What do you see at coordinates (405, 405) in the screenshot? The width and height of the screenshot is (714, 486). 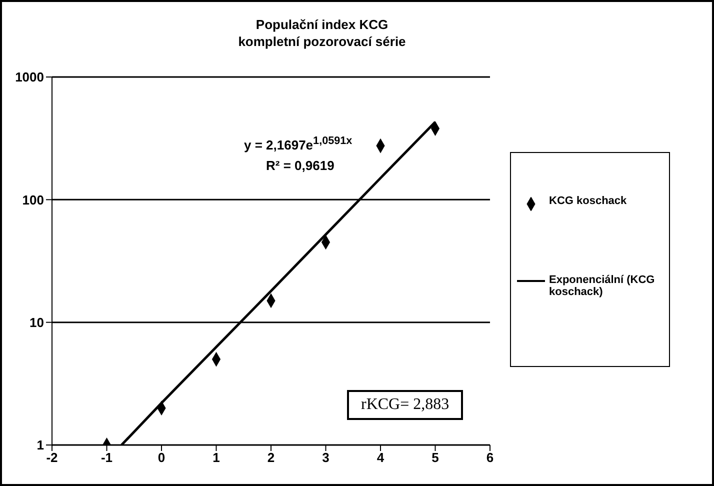 I see `annotation: rKCG= 2,883` at bounding box center [405, 405].